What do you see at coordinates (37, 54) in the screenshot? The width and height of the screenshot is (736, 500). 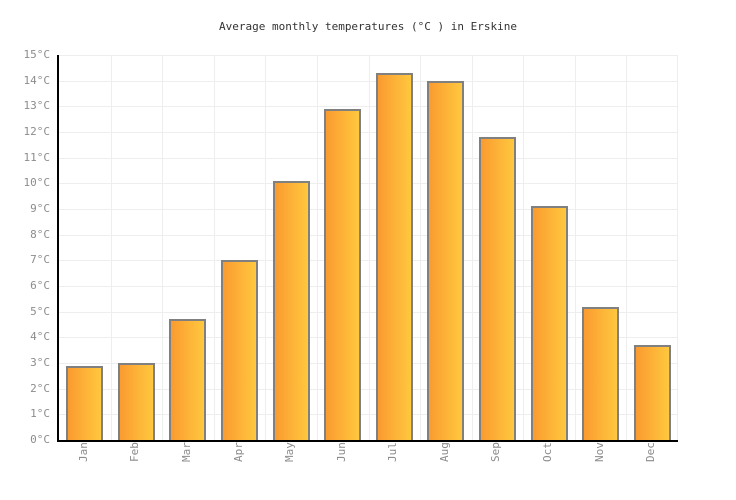 I see `y-tick-label: 15°C` at bounding box center [37, 54].